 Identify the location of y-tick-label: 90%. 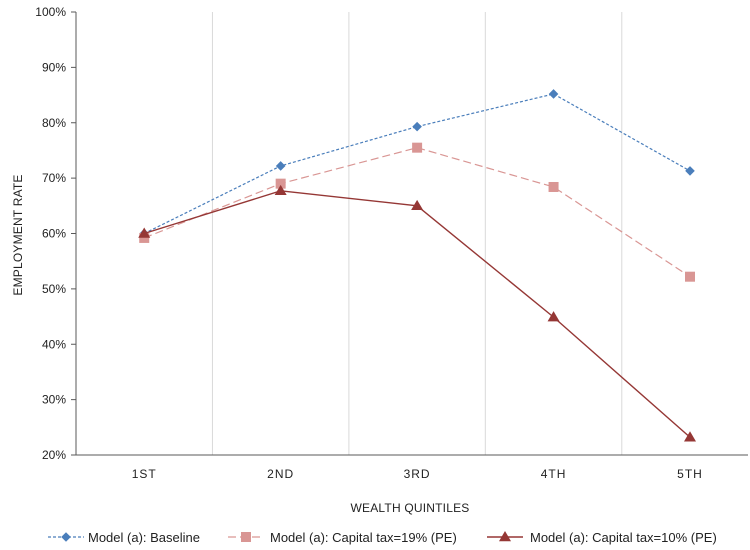
(54, 67).